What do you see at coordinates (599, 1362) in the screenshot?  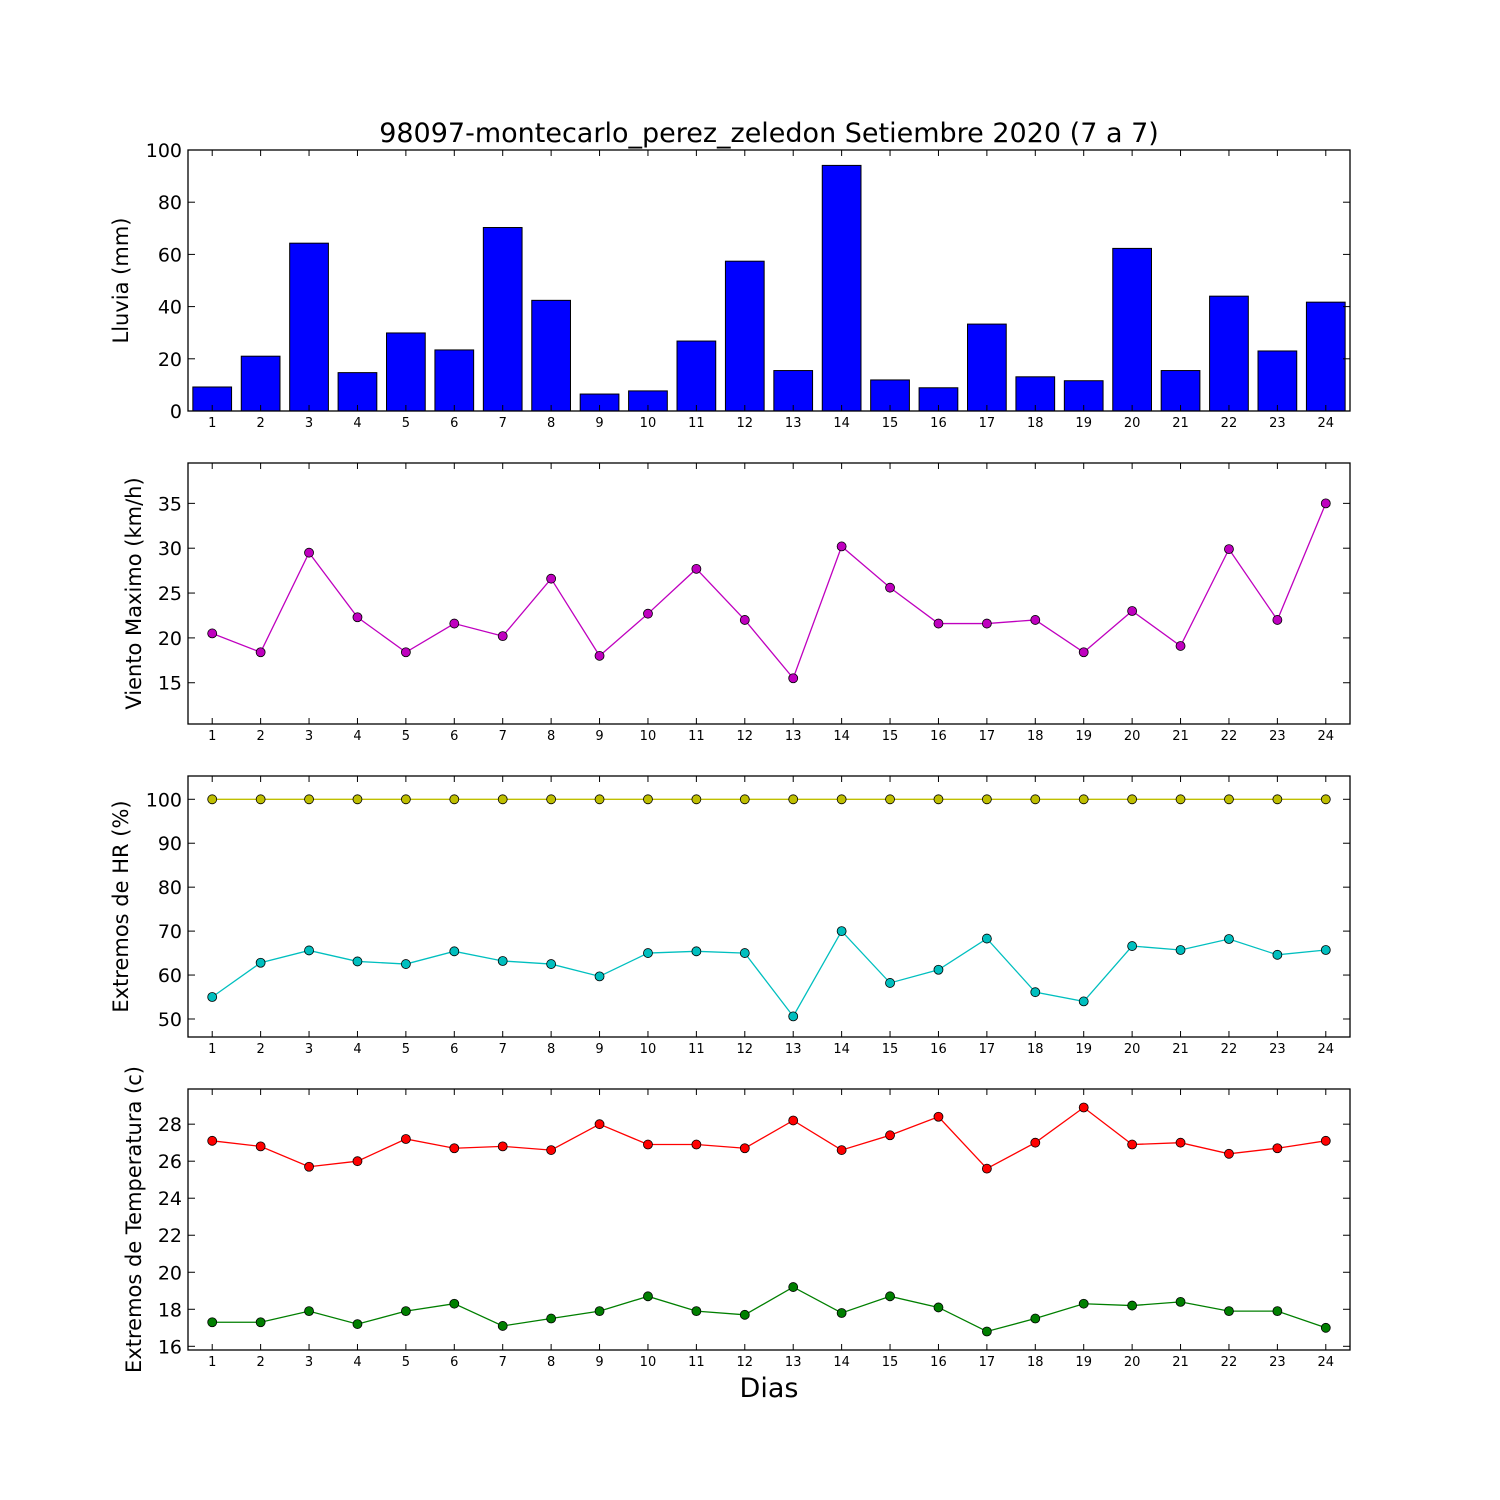 I see `x-tick-label: 9` at bounding box center [599, 1362].